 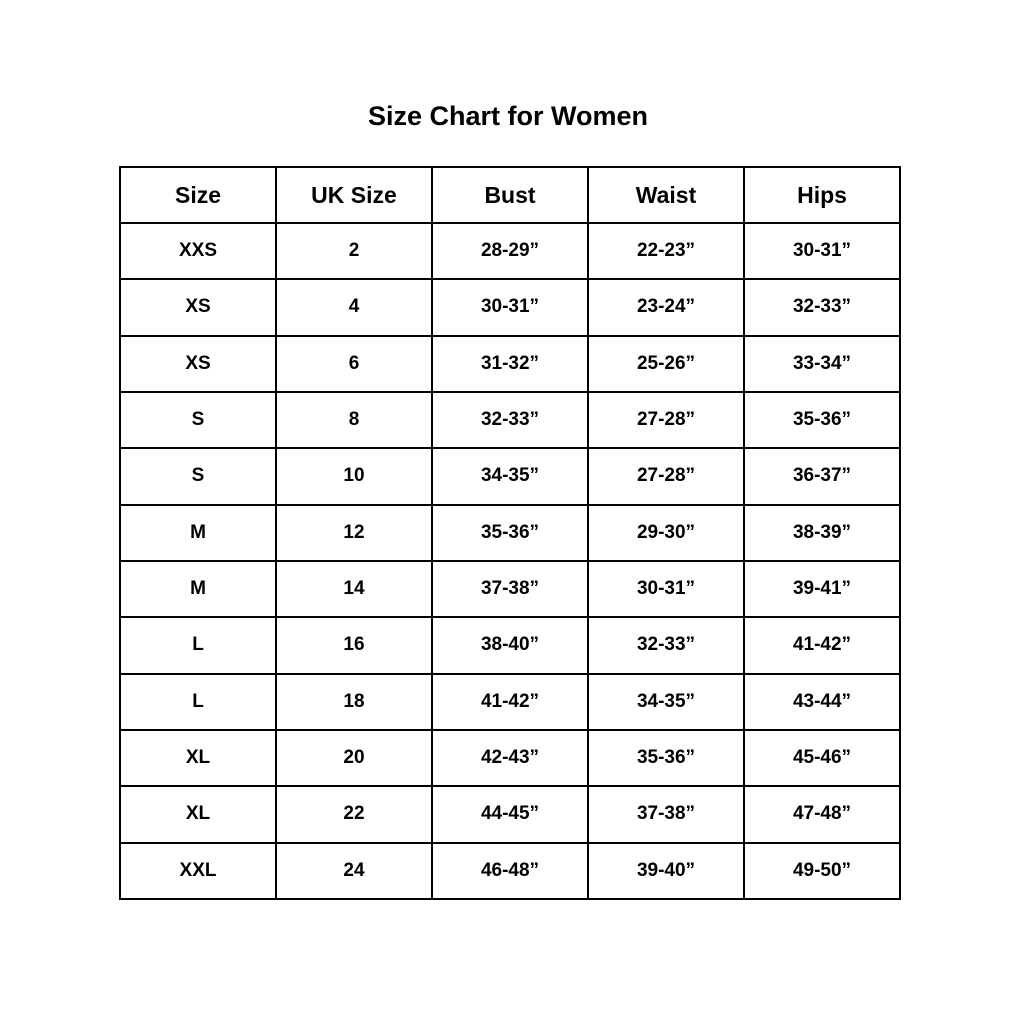 I want to click on page-title: Size Chart for Women, so click(x=508, y=116).